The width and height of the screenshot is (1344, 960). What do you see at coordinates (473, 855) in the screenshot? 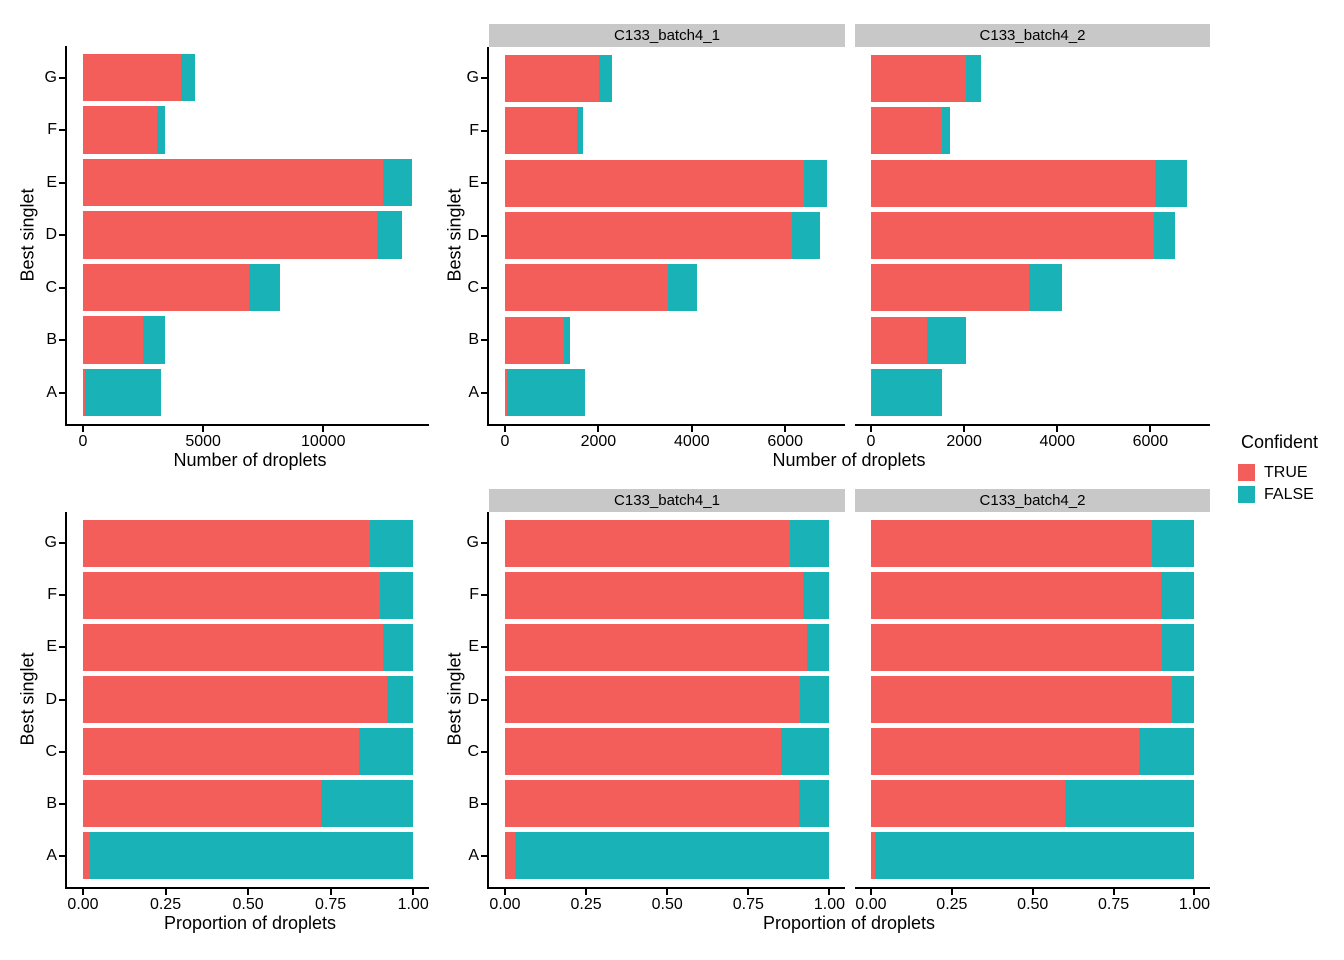
I see `y-tick-label-A: A` at bounding box center [473, 855].